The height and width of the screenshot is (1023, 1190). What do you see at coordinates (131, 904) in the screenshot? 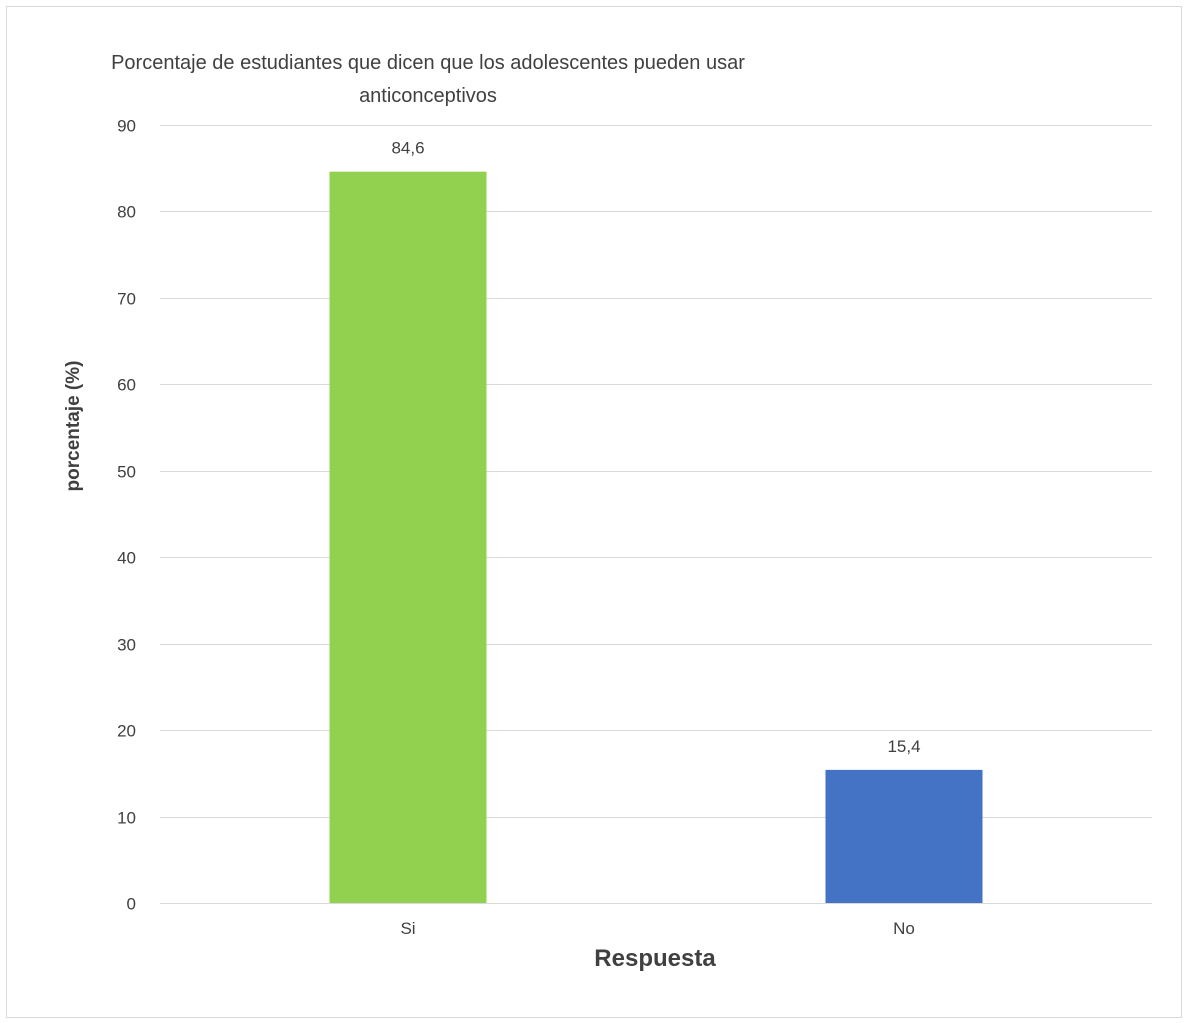
I see `y-tick-label: 0` at bounding box center [131, 904].